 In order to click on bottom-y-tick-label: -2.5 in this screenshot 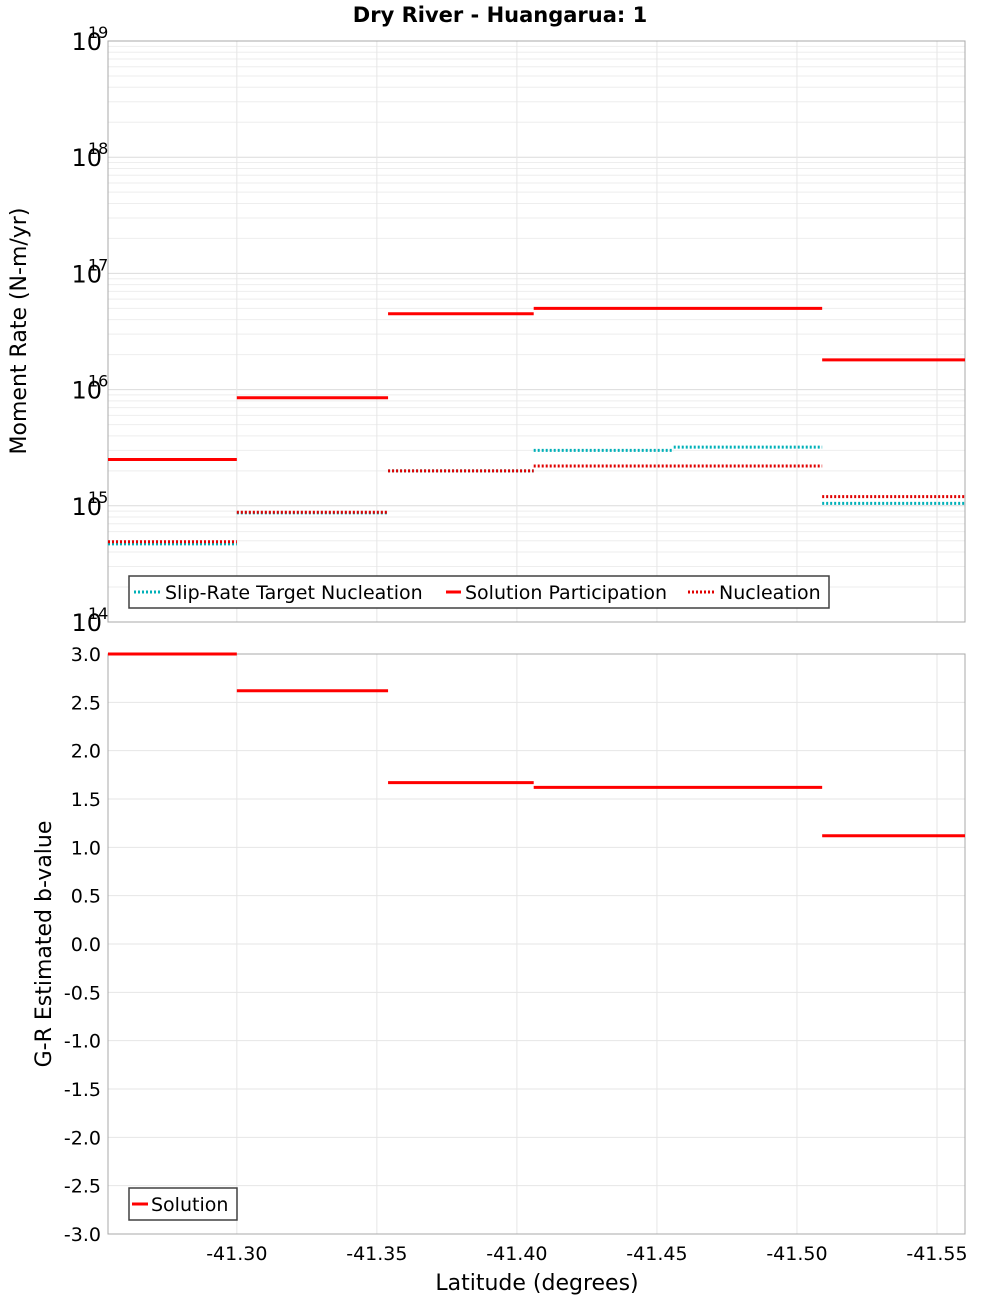, I will do `click(82, 1187)`.